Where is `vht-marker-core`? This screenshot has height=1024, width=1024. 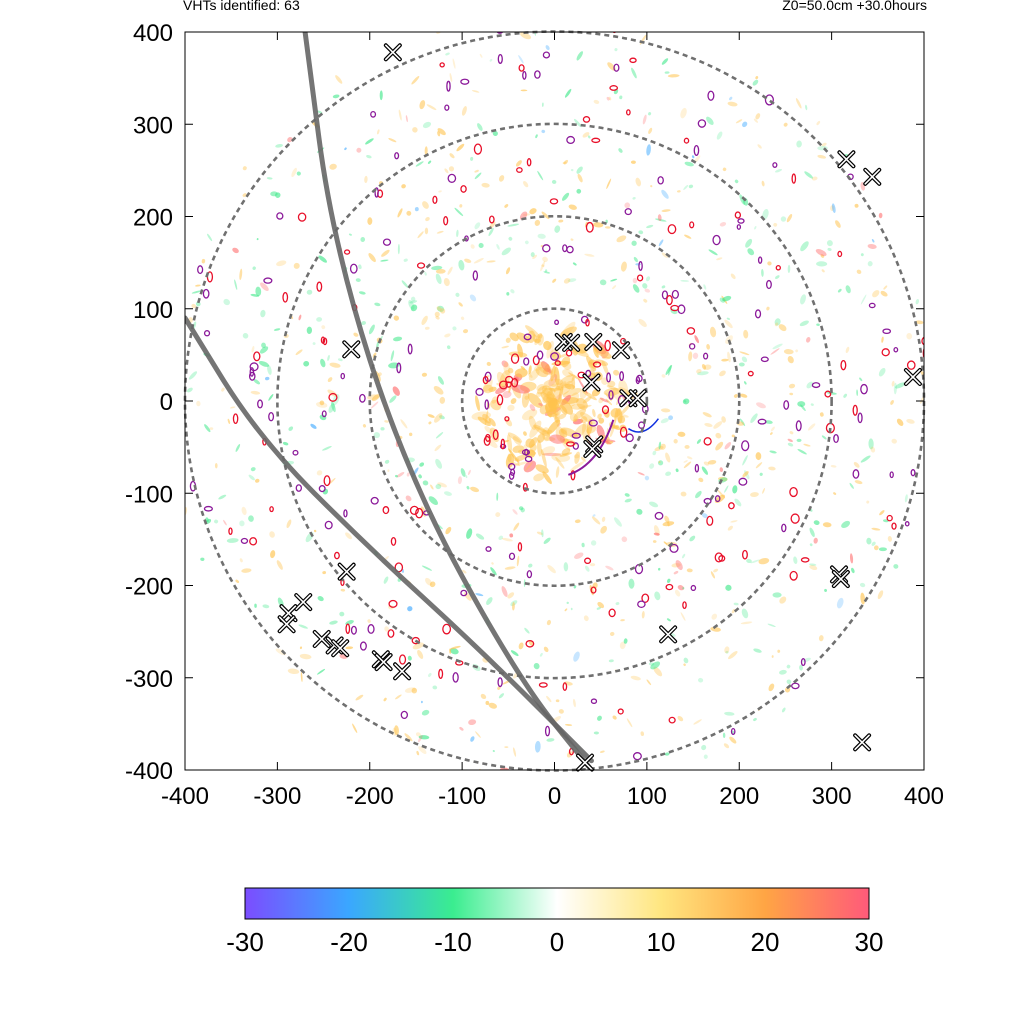
vht-marker-core is located at coordinates (383, 662).